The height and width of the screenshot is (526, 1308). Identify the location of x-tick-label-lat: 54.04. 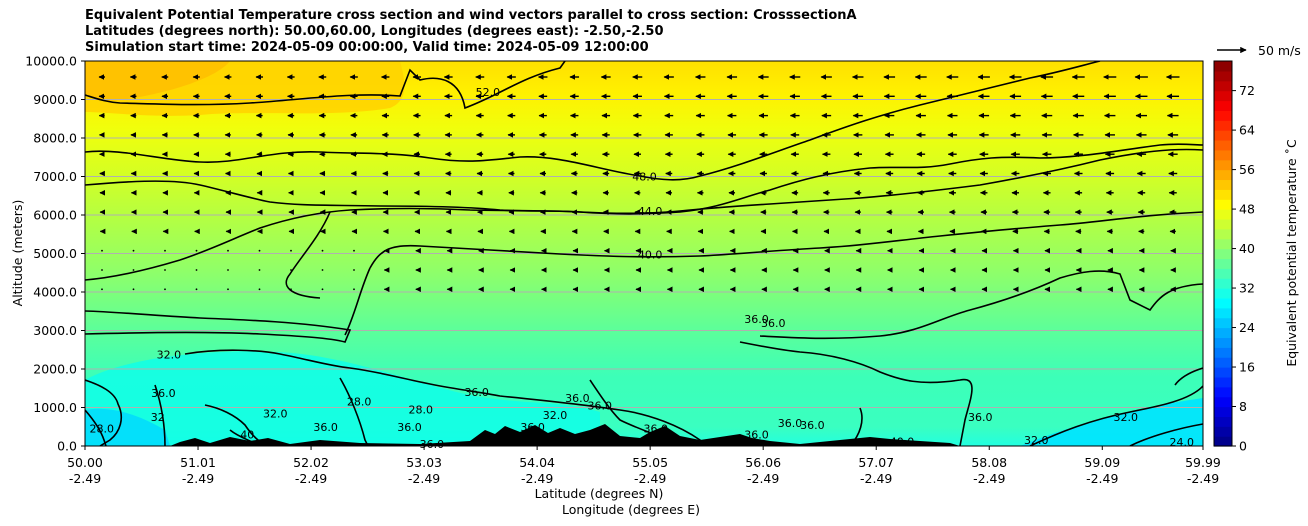
(537, 462).